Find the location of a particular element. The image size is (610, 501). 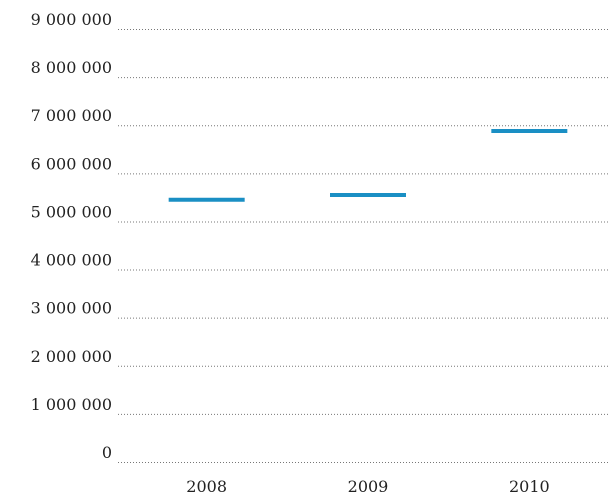

y-tick-label: 8 000 000 is located at coordinates (71, 67).